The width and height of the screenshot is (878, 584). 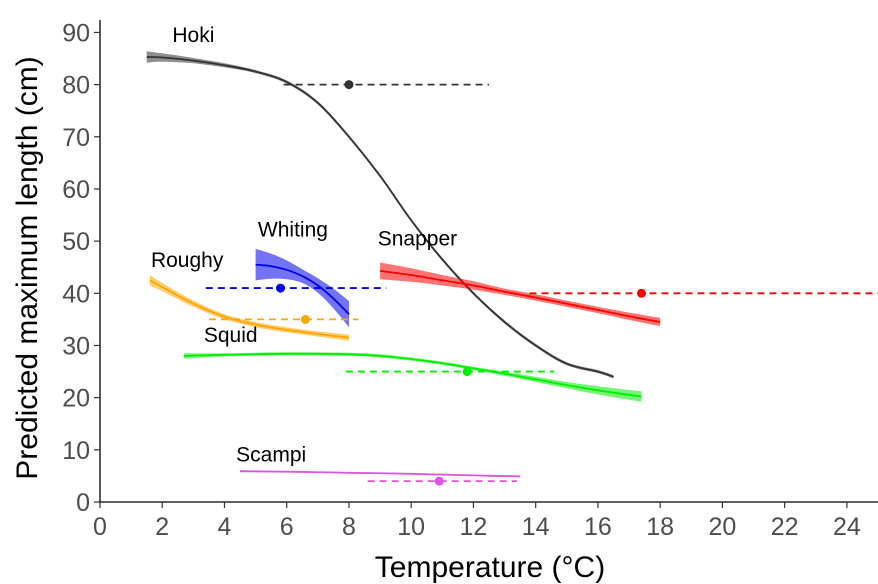 I want to click on y-tick-label: 90, so click(x=76, y=33).